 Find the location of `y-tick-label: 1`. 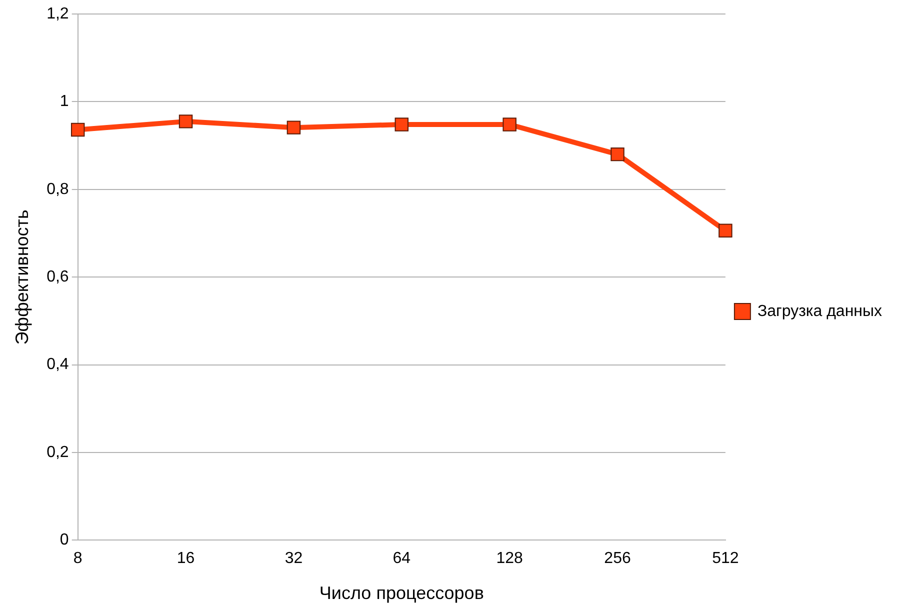

y-tick-label: 1 is located at coordinates (64, 101).